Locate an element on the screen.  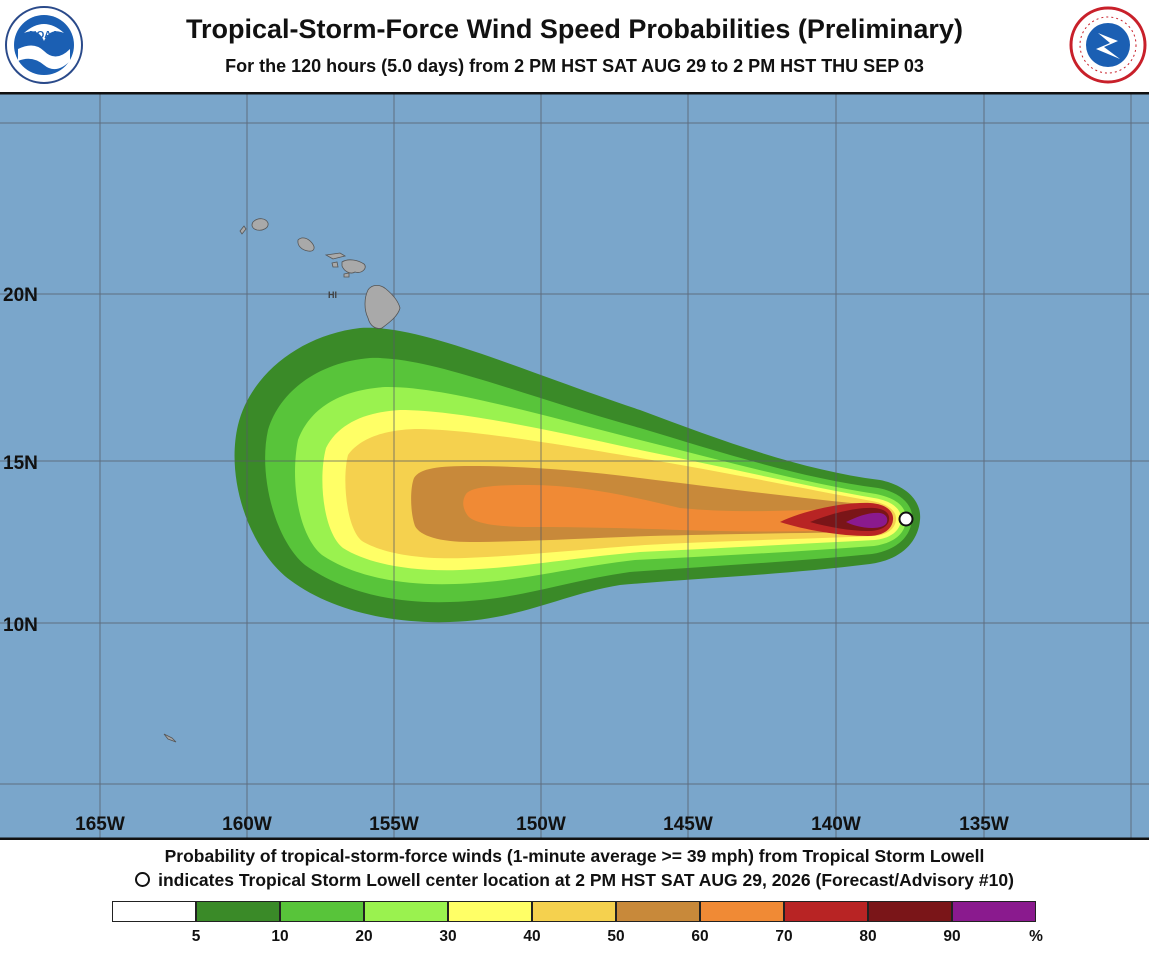
colorbar-tick-label: 10 is located at coordinates (280, 936).